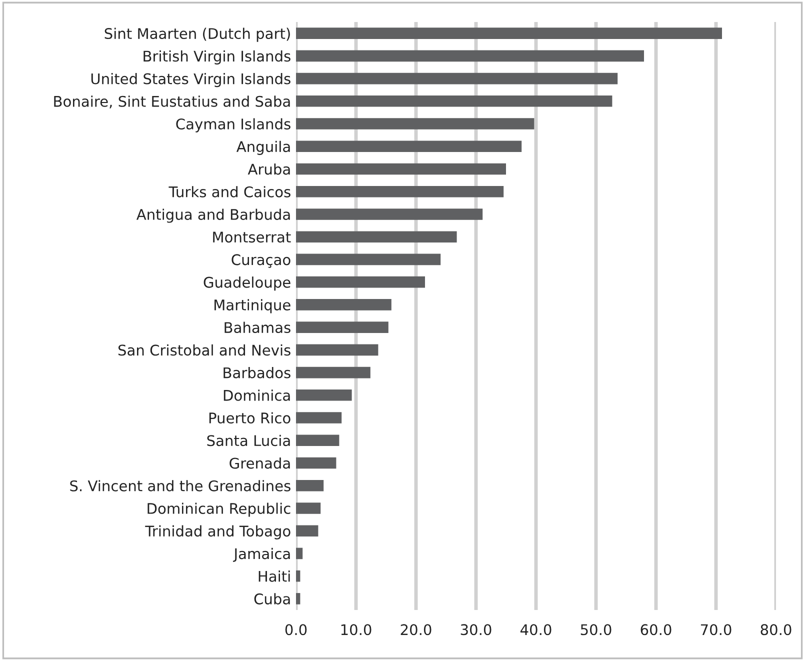 This screenshot has height=661, width=805. What do you see at coordinates (213, 215) in the screenshot?
I see `y-tick-label: Antigua and Barbuda` at bounding box center [213, 215].